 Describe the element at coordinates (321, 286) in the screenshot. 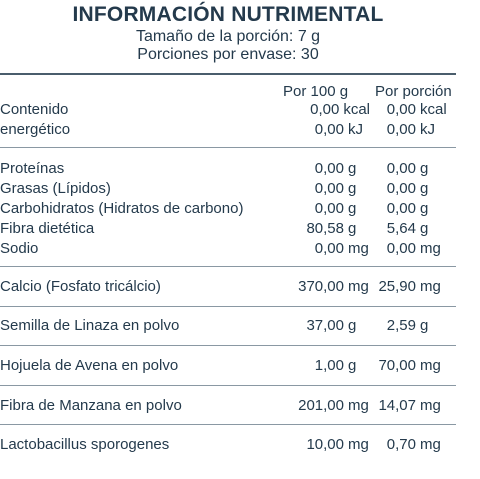

I see `value-per-100g: 370,00` at that location.